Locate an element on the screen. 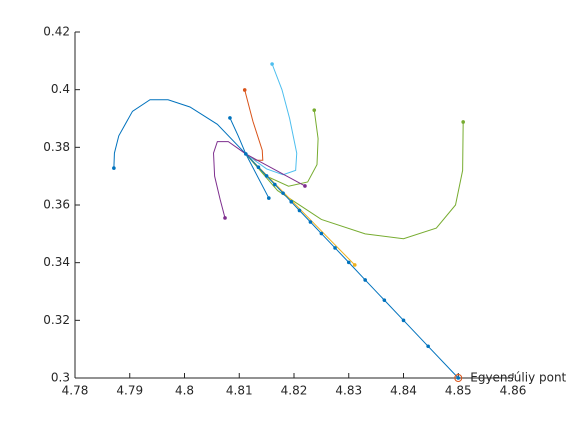 This screenshot has height=425, width=568. x-tick-label: 4.86 is located at coordinates (513, 391).